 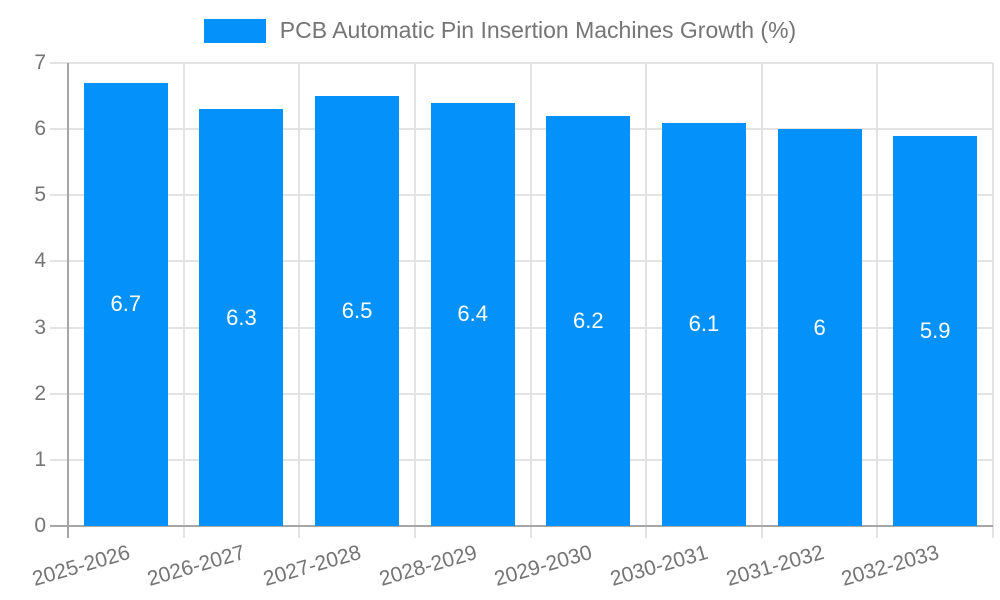 I want to click on bar-value-label: 6.3, so click(x=241, y=317).